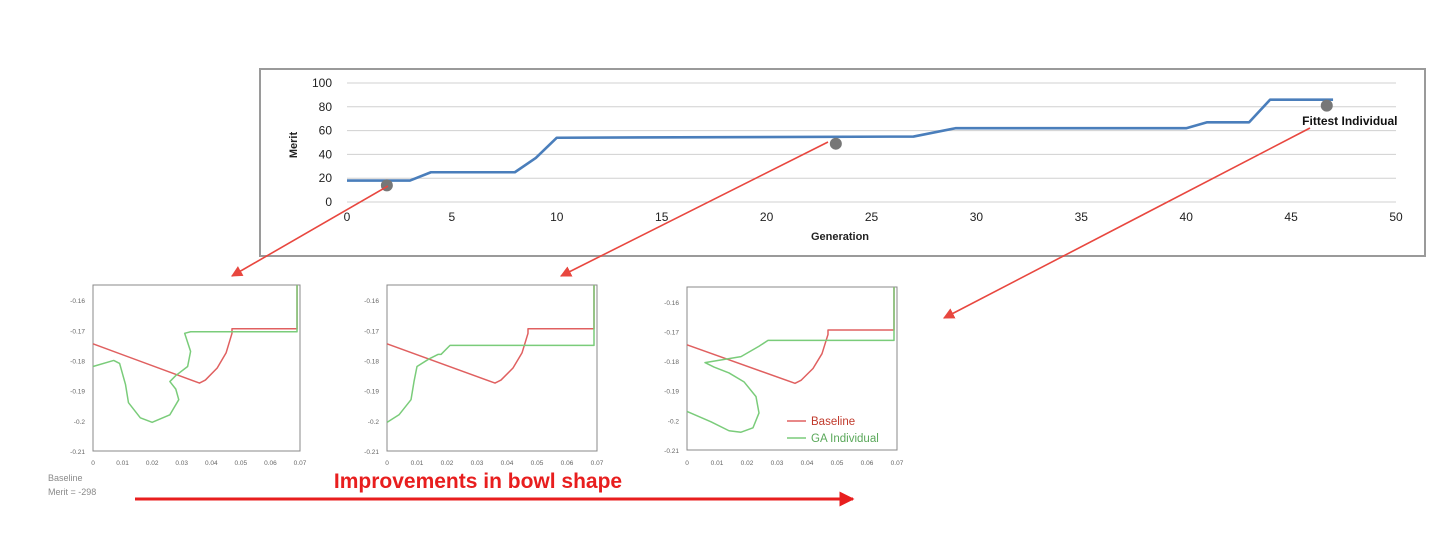 The image size is (1443, 552). What do you see at coordinates (452, 217) in the screenshot?
I see `merit-x-tick-label: 5` at bounding box center [452, 217].